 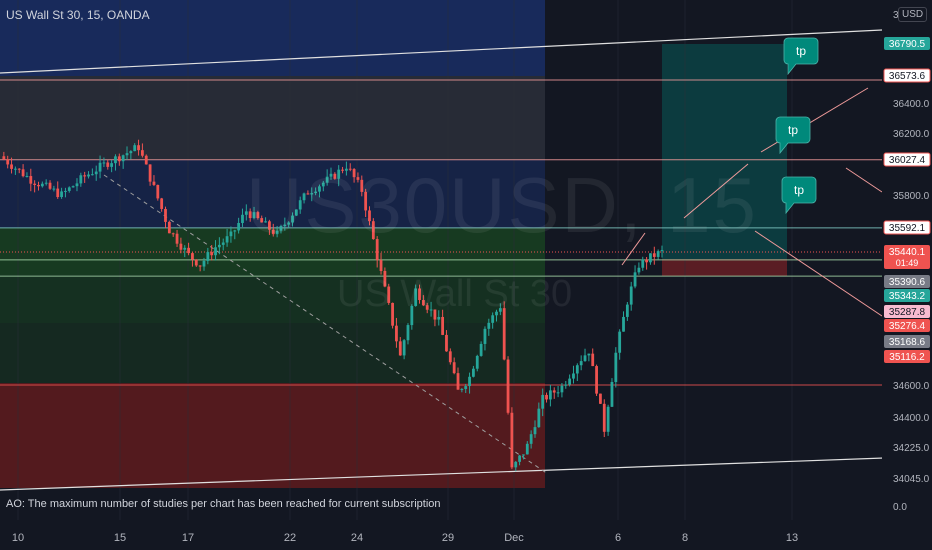 I want to click on channel-bottom-line, so click(x=442, y=474).